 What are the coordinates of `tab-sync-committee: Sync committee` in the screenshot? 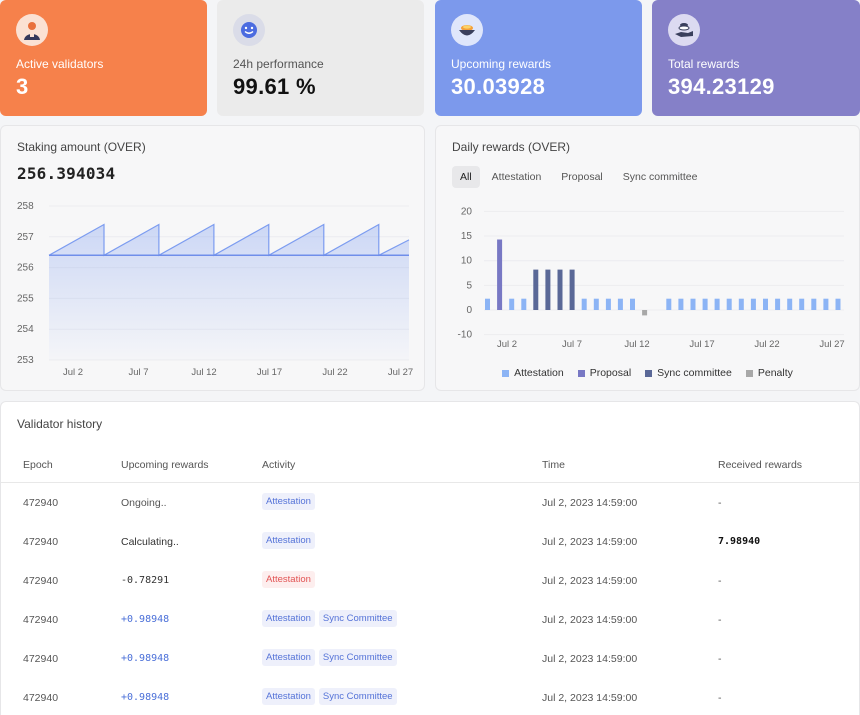 It's located at (660, 177).